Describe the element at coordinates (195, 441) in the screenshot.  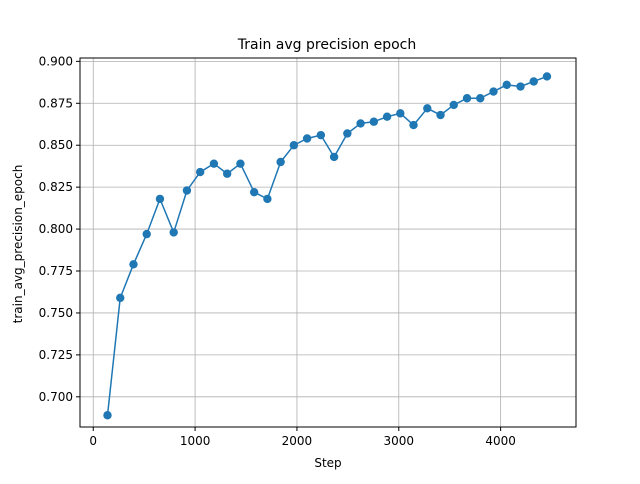
I see `x-tick-label: 1000` at that location.